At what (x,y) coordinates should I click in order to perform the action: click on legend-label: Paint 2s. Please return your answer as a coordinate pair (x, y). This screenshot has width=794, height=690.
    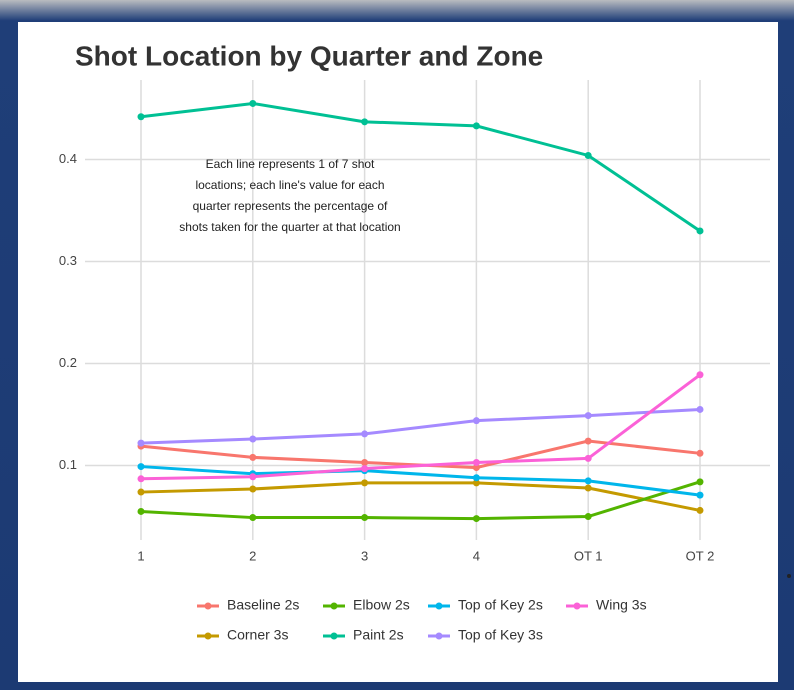
    Looking at the image, I should click on (378, 635).